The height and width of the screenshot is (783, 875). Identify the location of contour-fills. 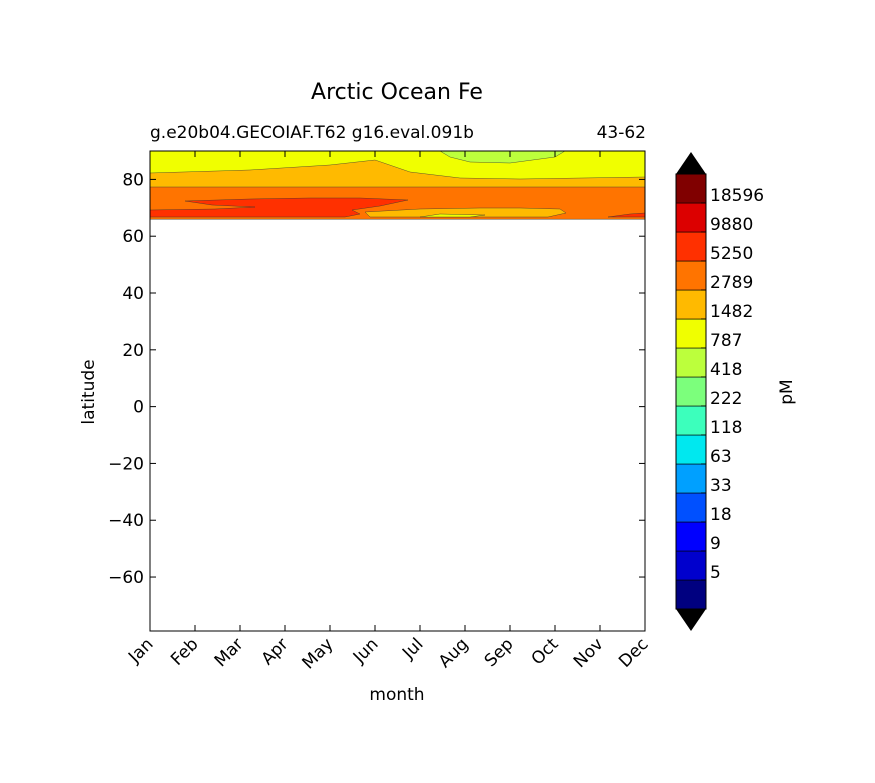
(397, 185).